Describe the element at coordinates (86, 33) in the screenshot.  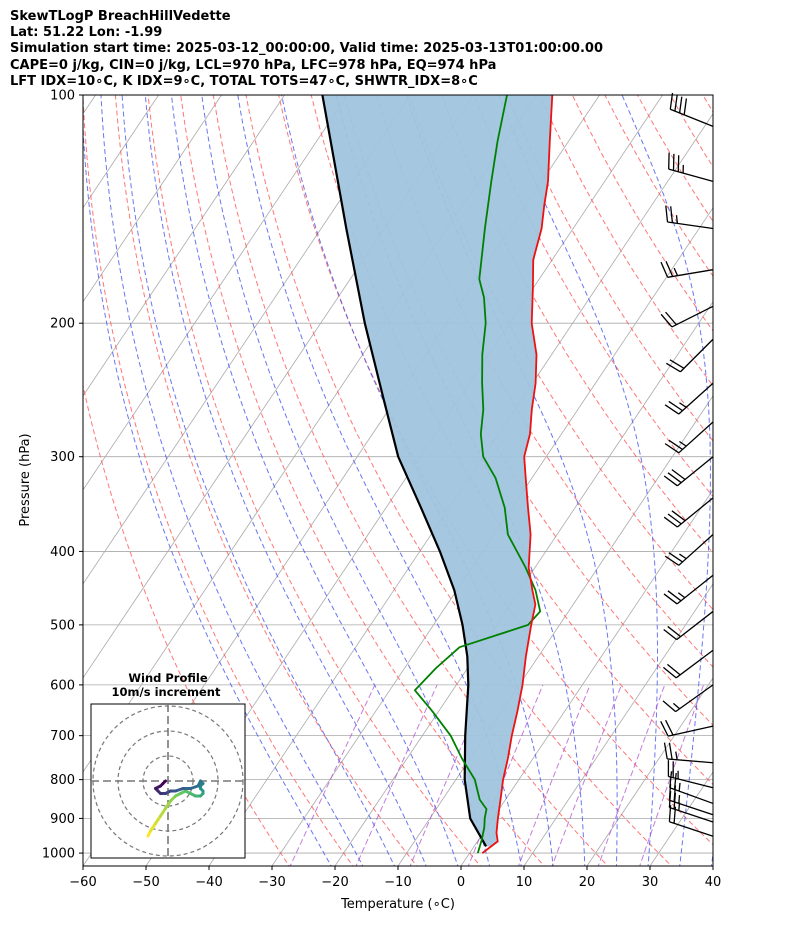
I see `station-coords: Lat: 51.22 Lon: -1.99` at that location.